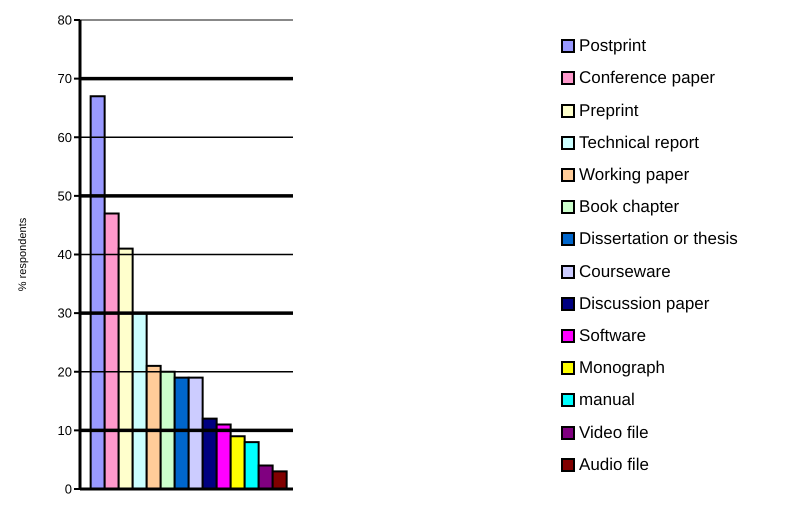 Image resolution: width=809 pixels, height=511 pixels. Describe the element at coordinates (614, 464) in the screenshot. I see `legend-label: Audio file` at that location.